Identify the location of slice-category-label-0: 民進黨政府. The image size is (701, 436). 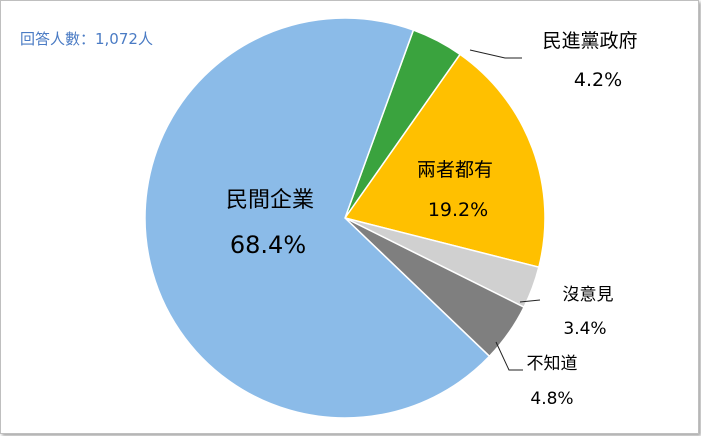
(589, 41).